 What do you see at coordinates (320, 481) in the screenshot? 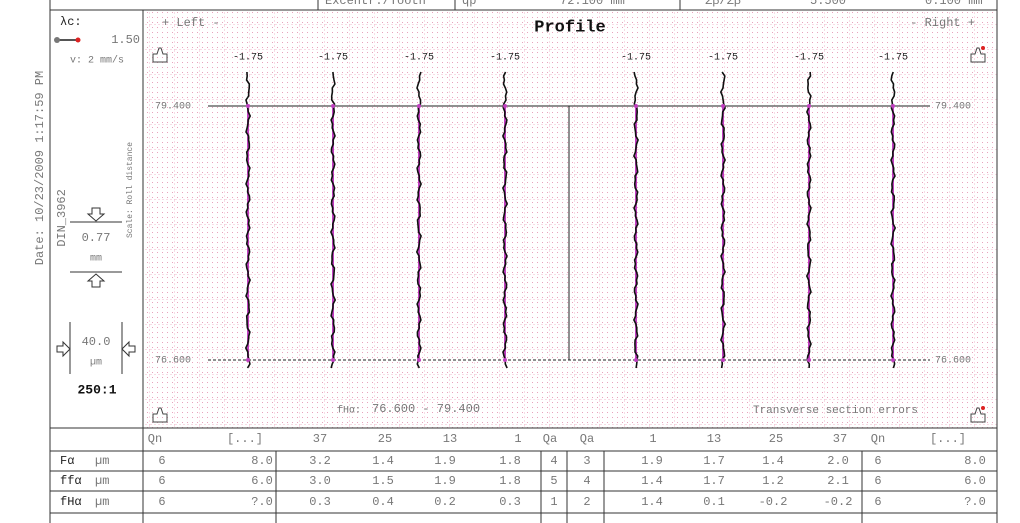
I see `table-cell: 3.0` at bounding box center [320, 481].